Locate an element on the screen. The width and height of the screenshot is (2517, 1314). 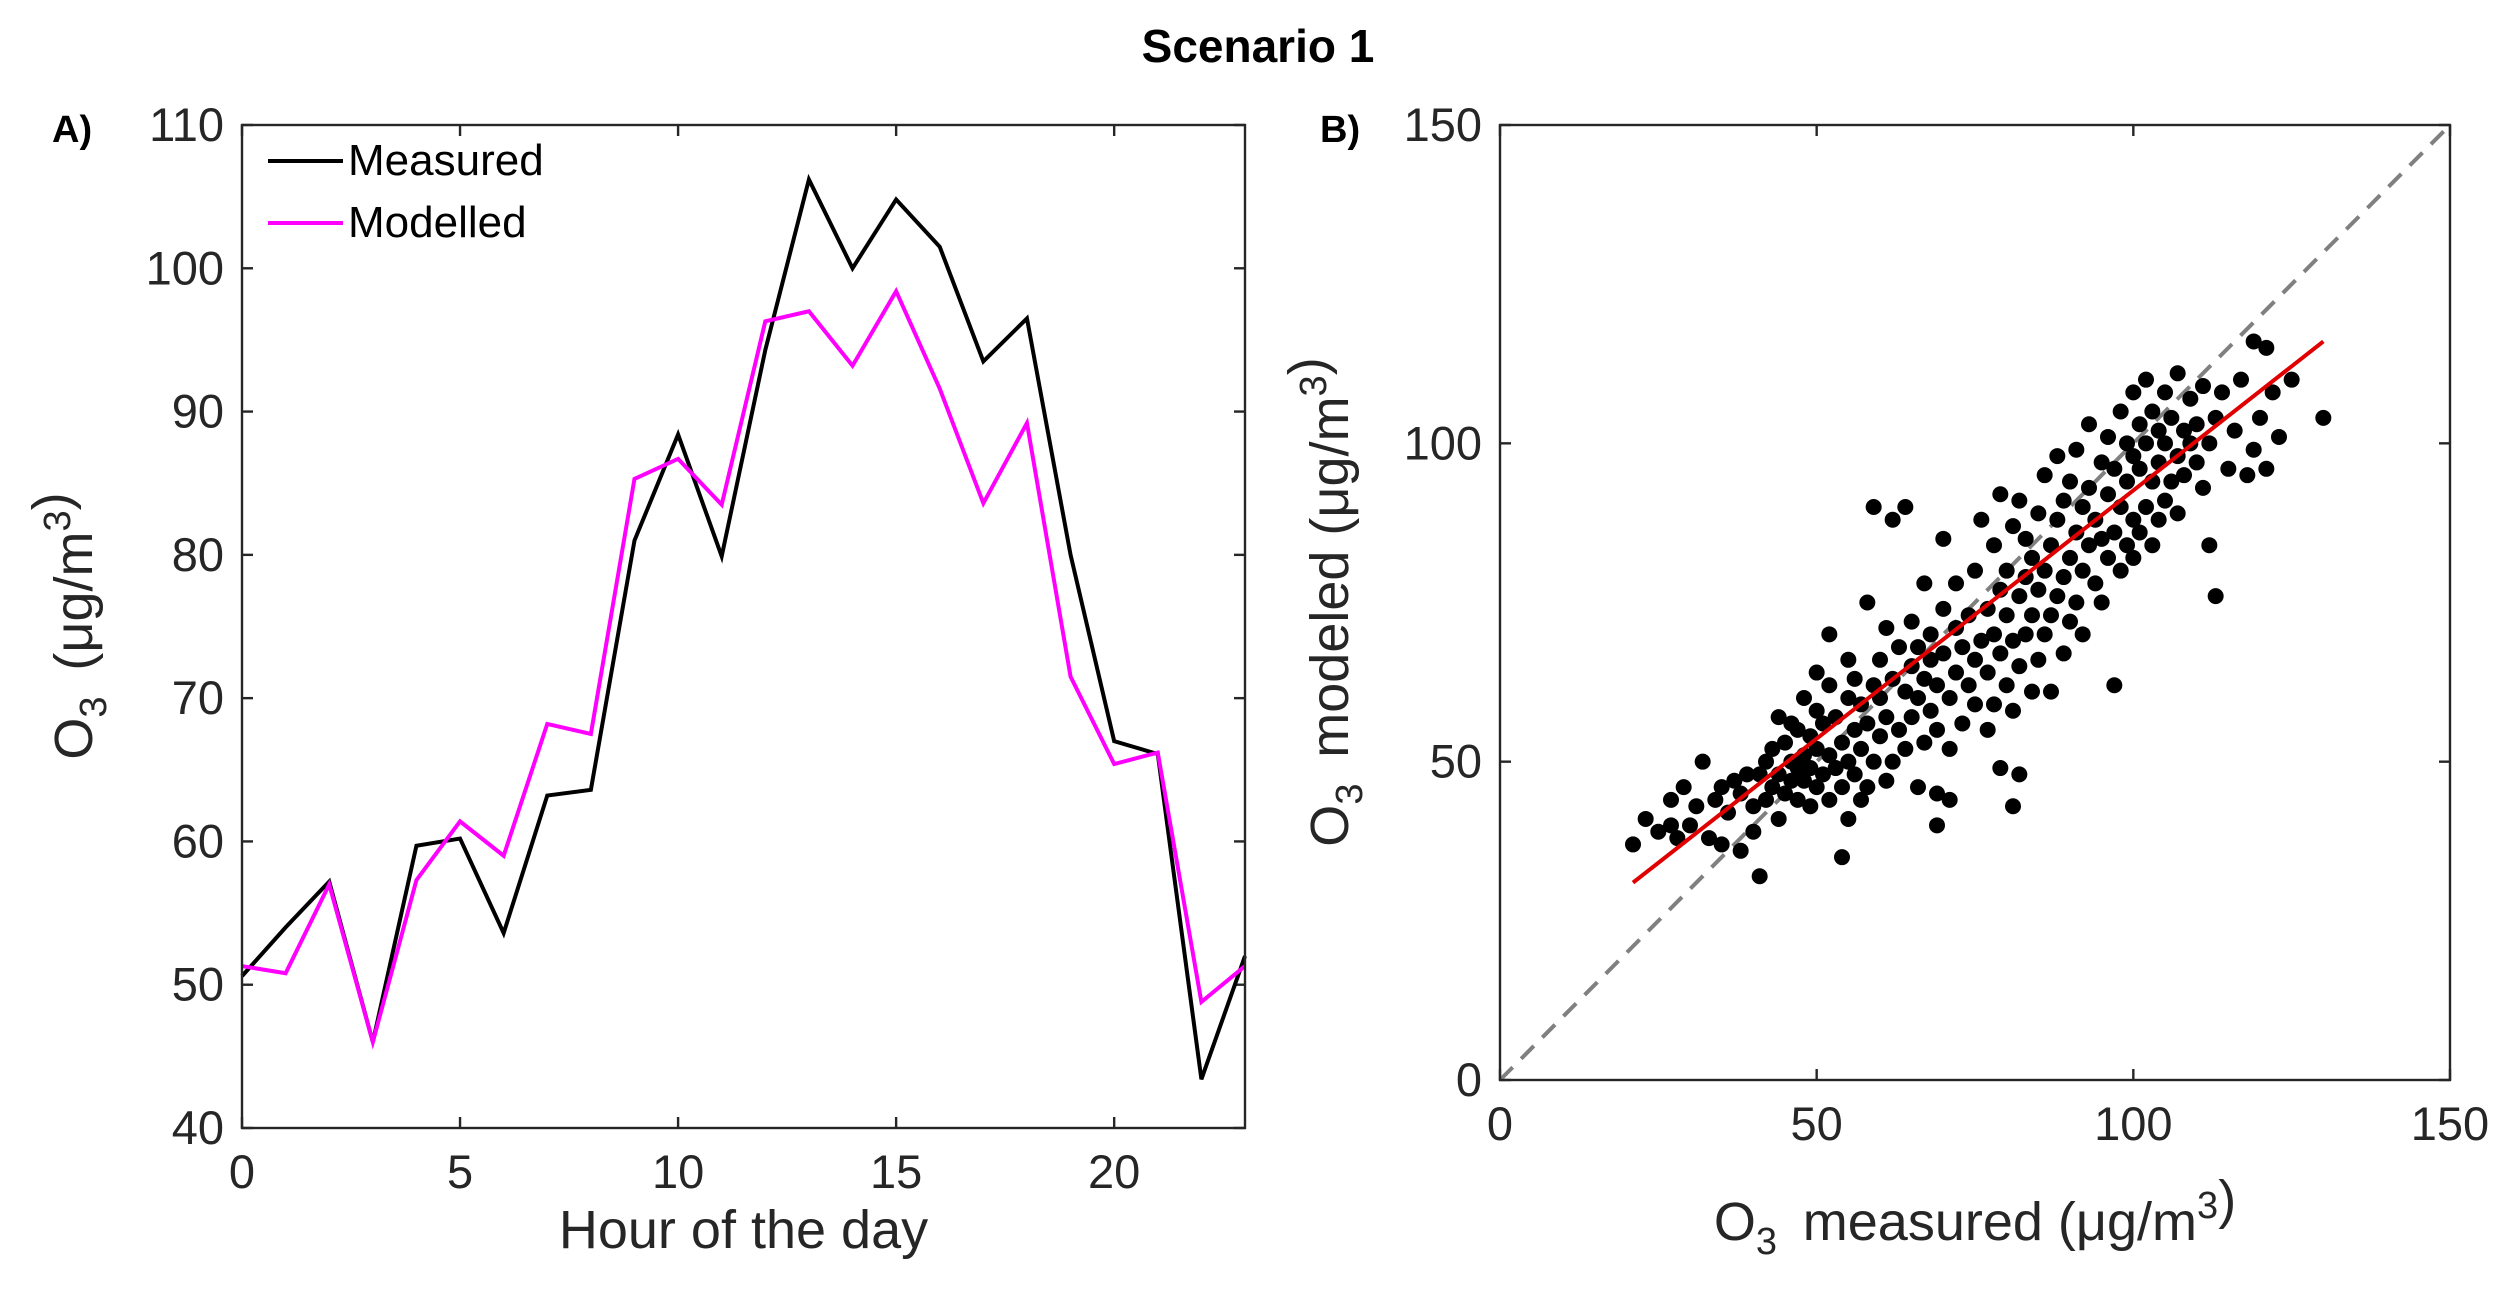
panel-a-y-tick-label: 90 is located at coordinates (198, 411).